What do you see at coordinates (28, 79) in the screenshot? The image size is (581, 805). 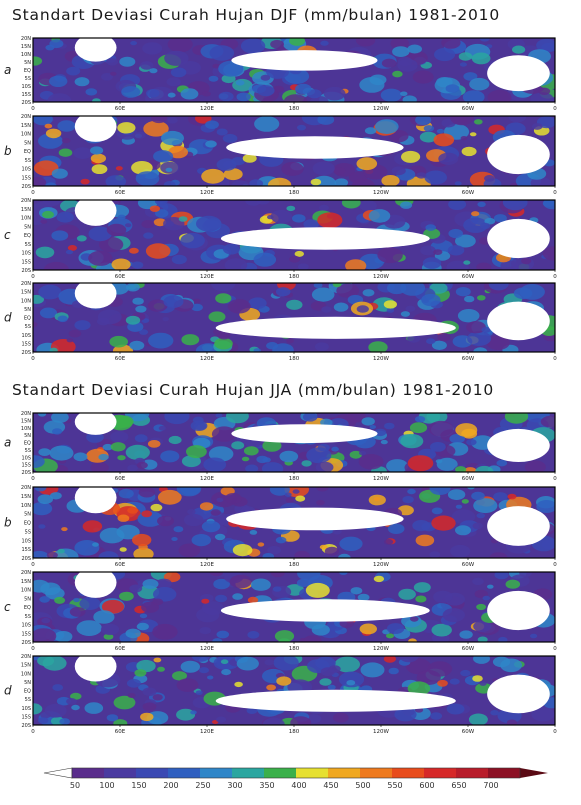 I see `y-tick-label: 5S` at bounding box center [28, 79].